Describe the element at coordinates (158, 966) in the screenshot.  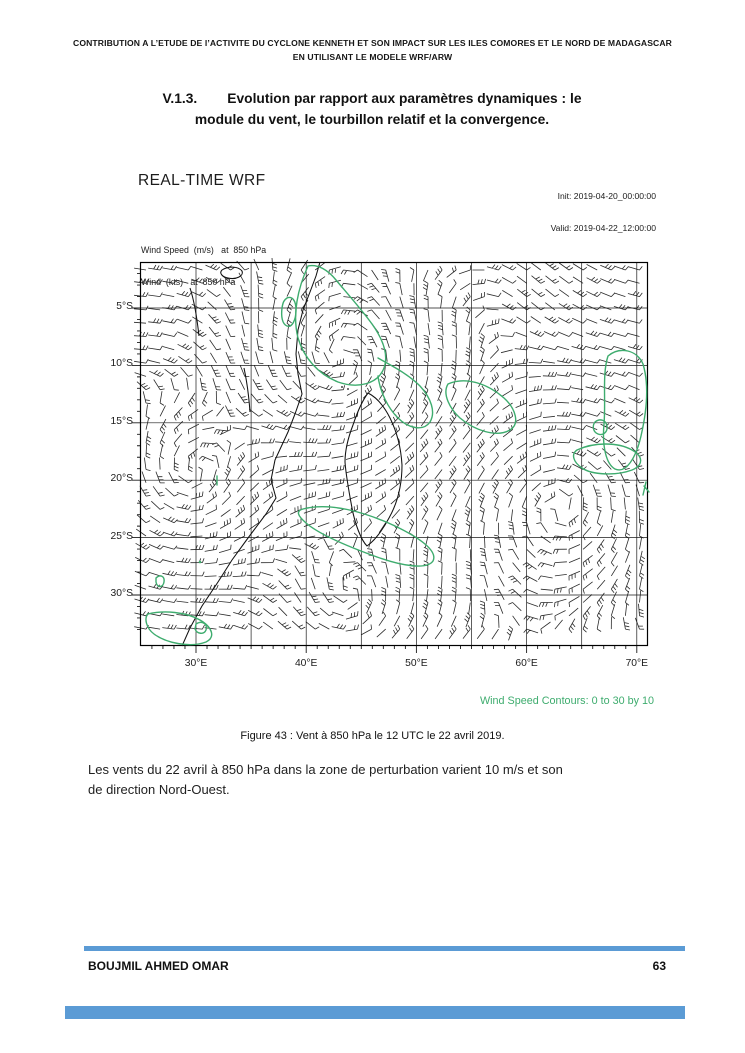
I see `footer-author: BOUJMIL AHMED OMAR` at that location.